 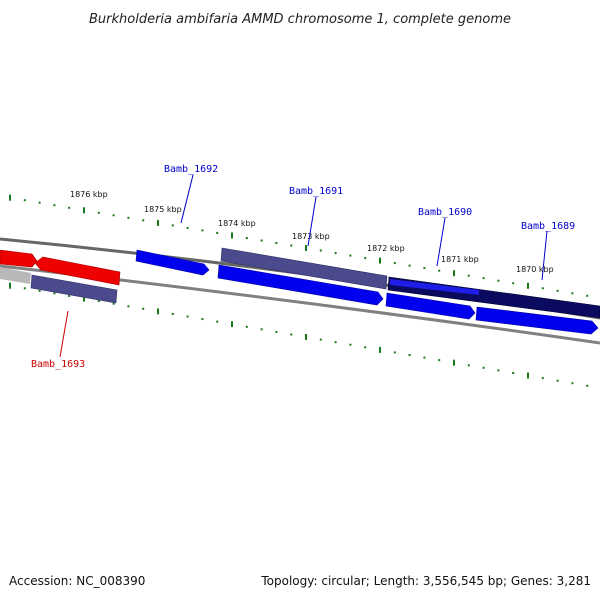 I want to click on tick-label: 1876 kbp, so click(x=89, y=194).